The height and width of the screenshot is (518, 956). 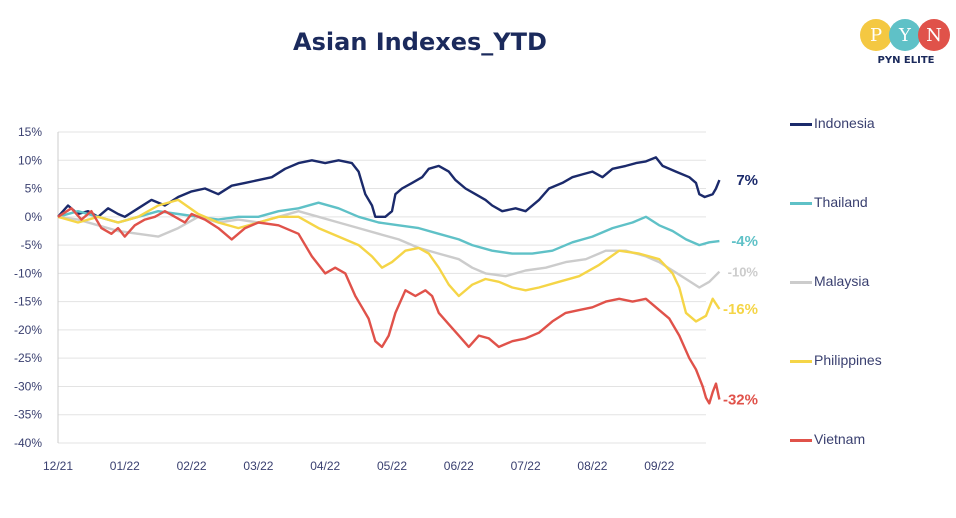 What do you see at coordinates (801, 124) in the screenshot?
I see `legend-line-indonesia` at bounding box center [801, 124].